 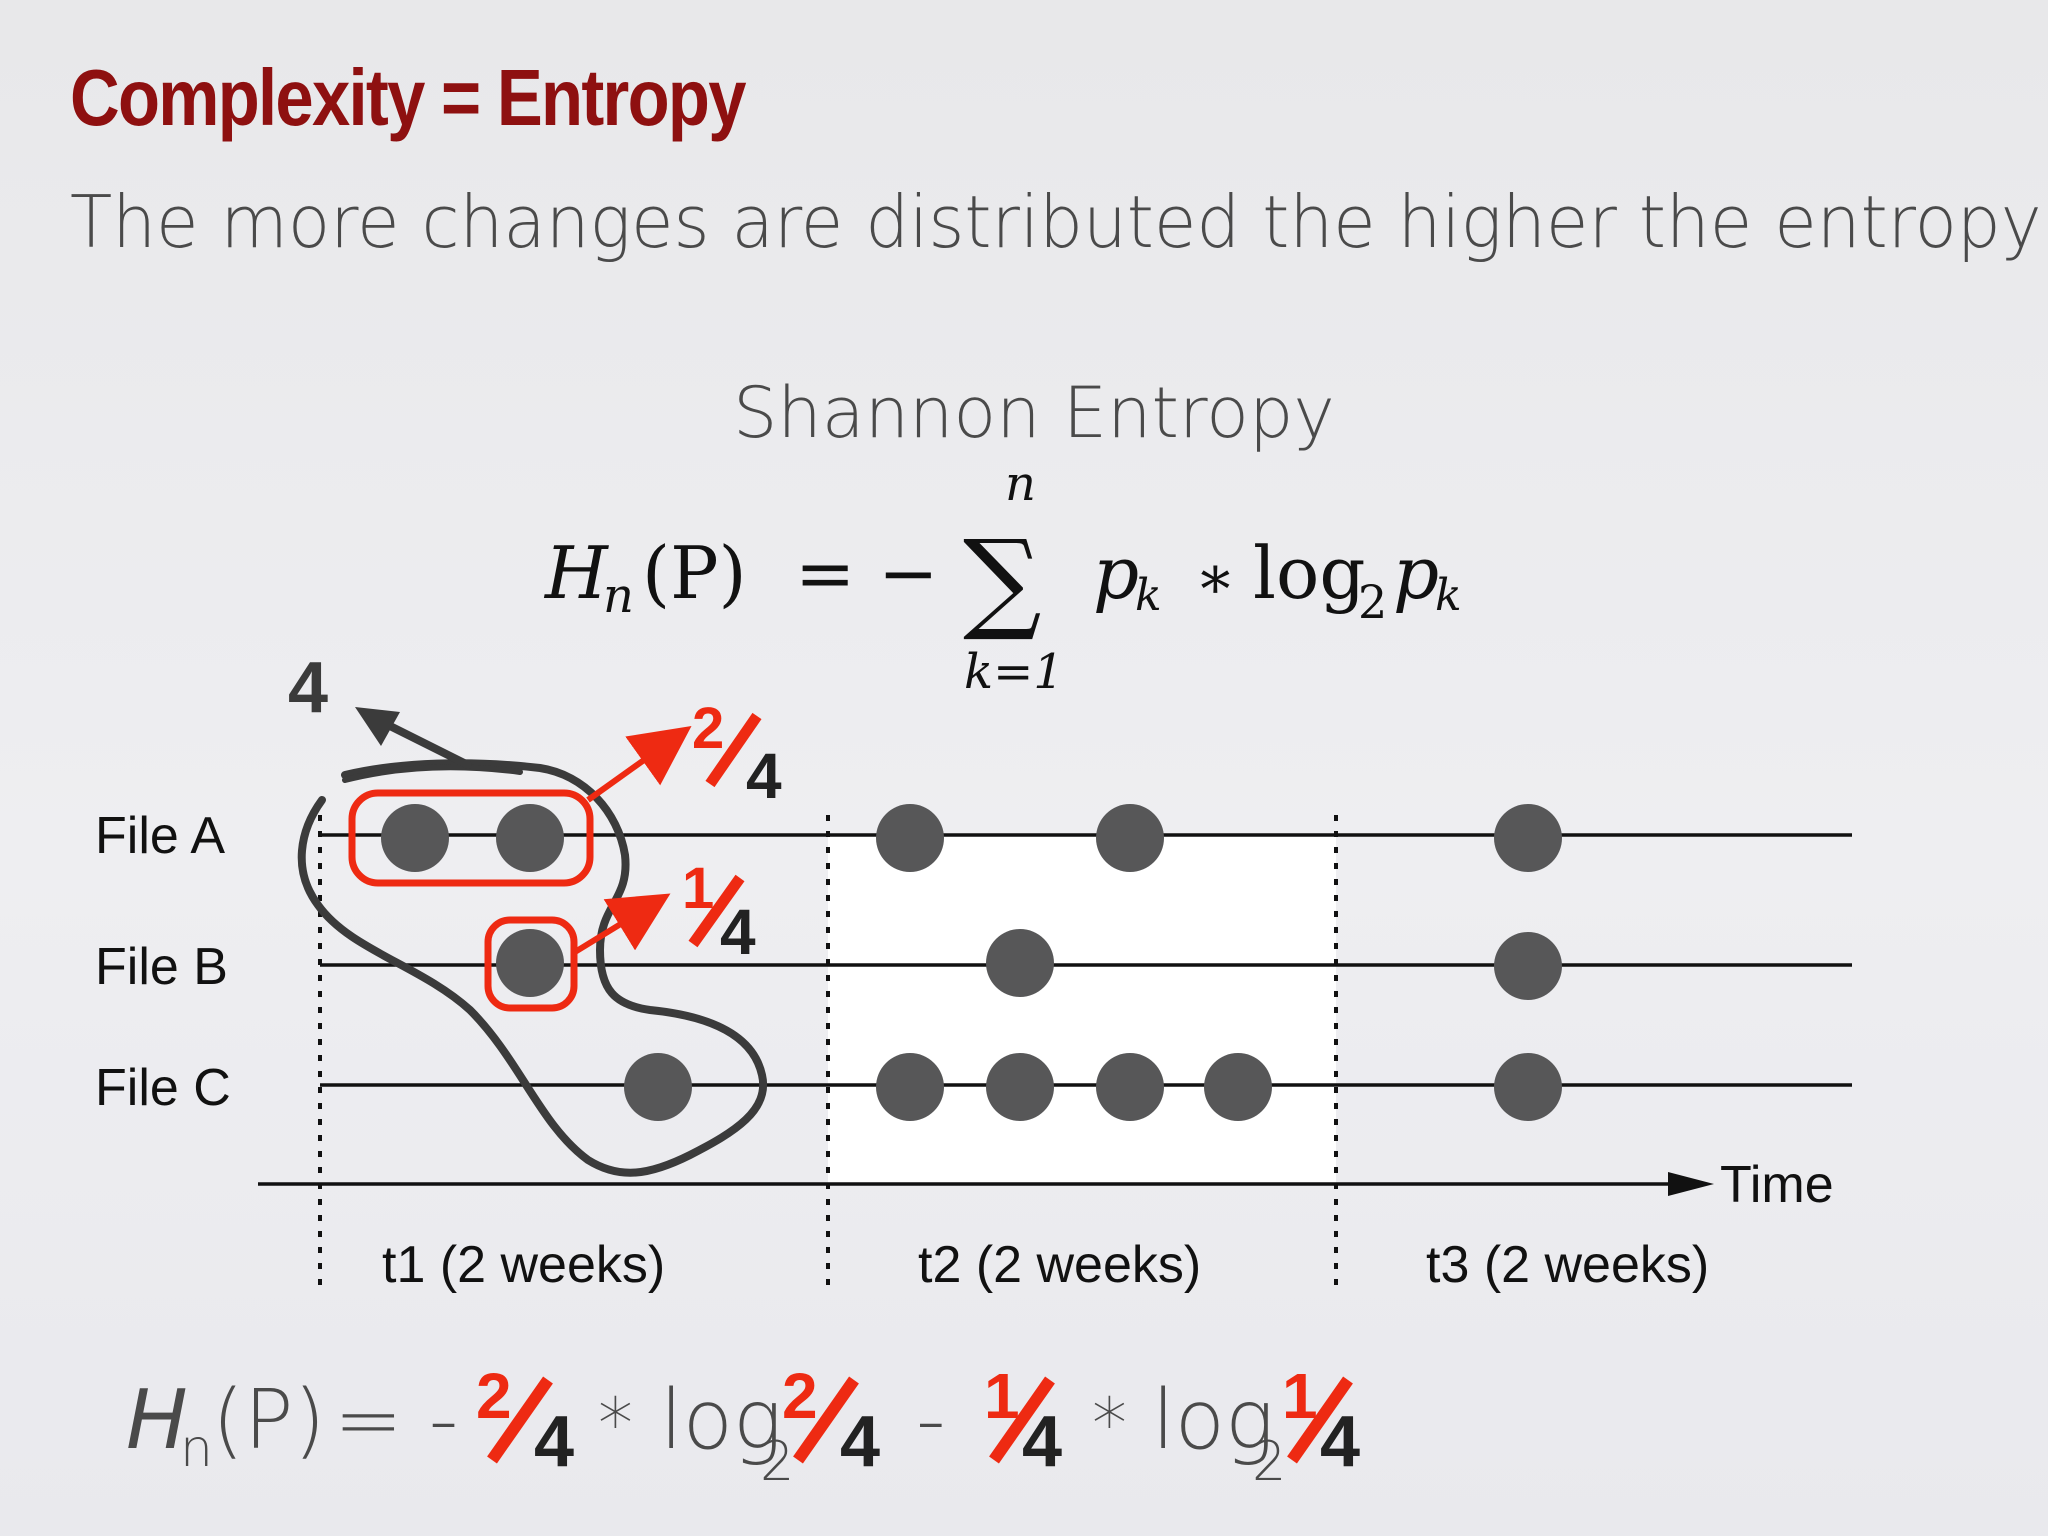 I want to click on formula-p2: p, so click(x=1416, y=573).